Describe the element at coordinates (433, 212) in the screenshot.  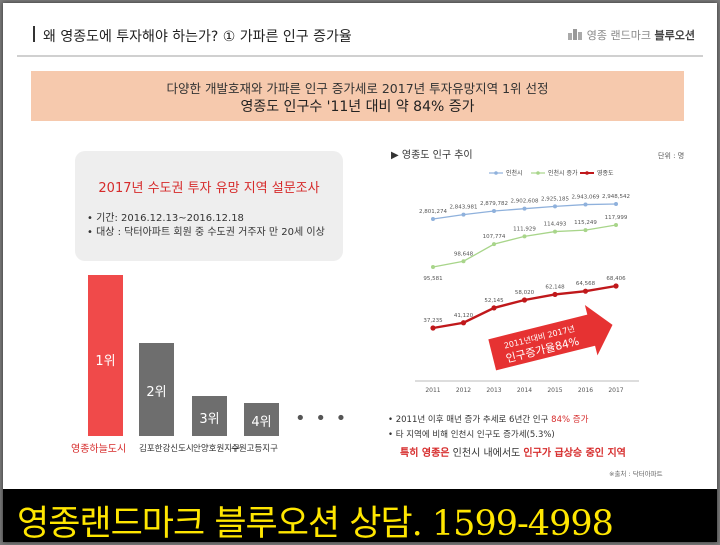
I see `data-label: 2,801,274` at that location.